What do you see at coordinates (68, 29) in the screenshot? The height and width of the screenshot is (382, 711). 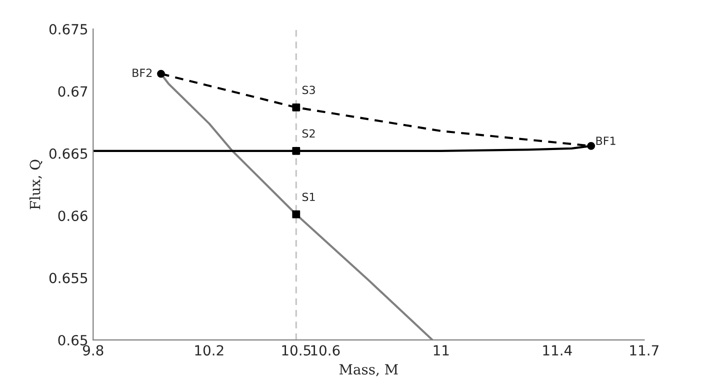 I see `y-tick-label: 0.675` at bounding box center [68, 29].